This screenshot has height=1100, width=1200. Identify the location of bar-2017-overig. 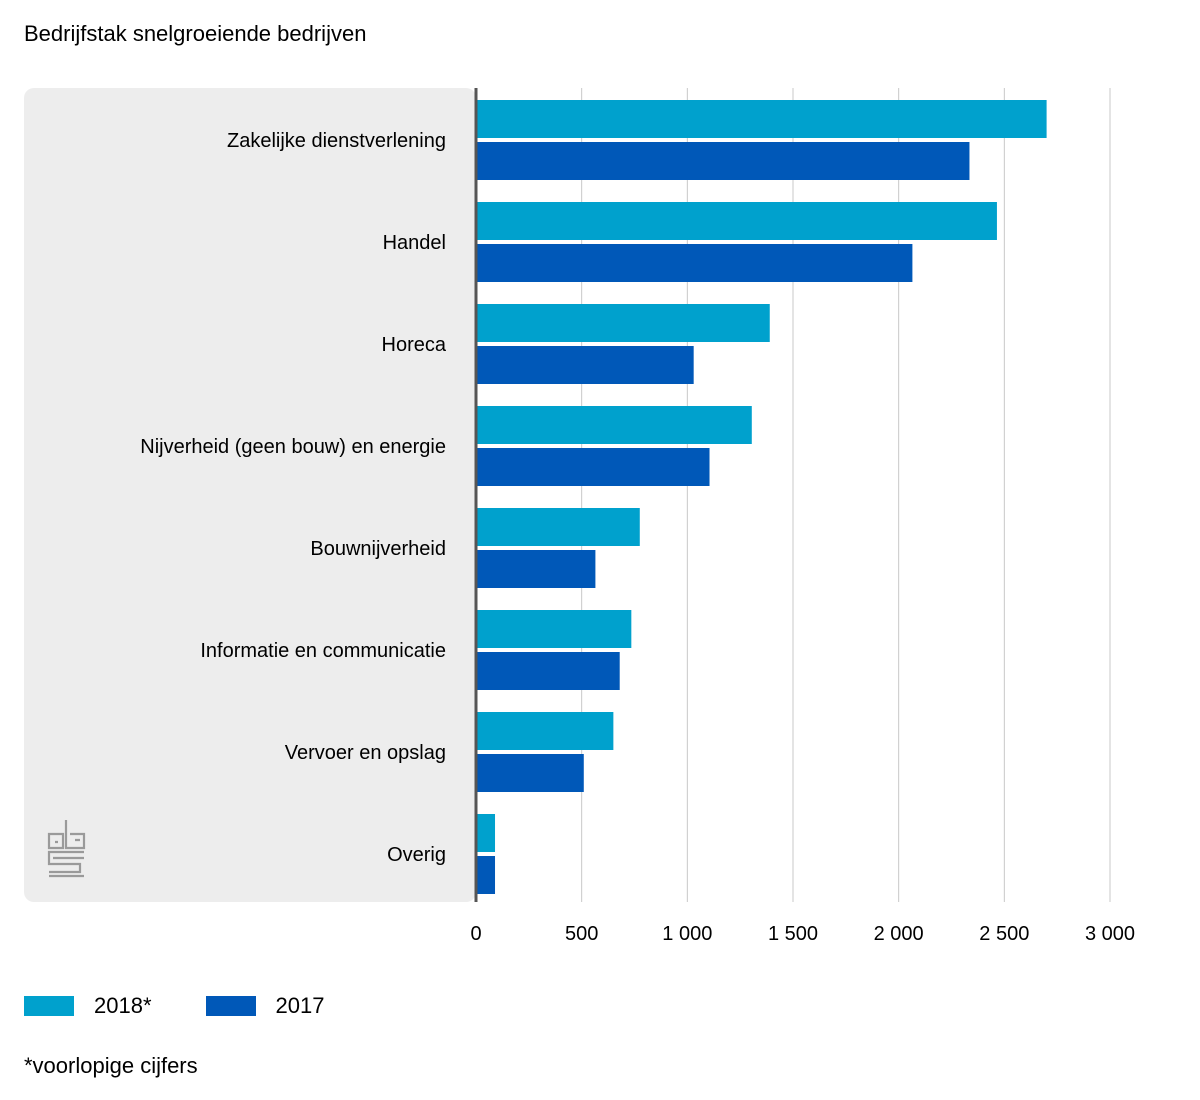
(486, 875).